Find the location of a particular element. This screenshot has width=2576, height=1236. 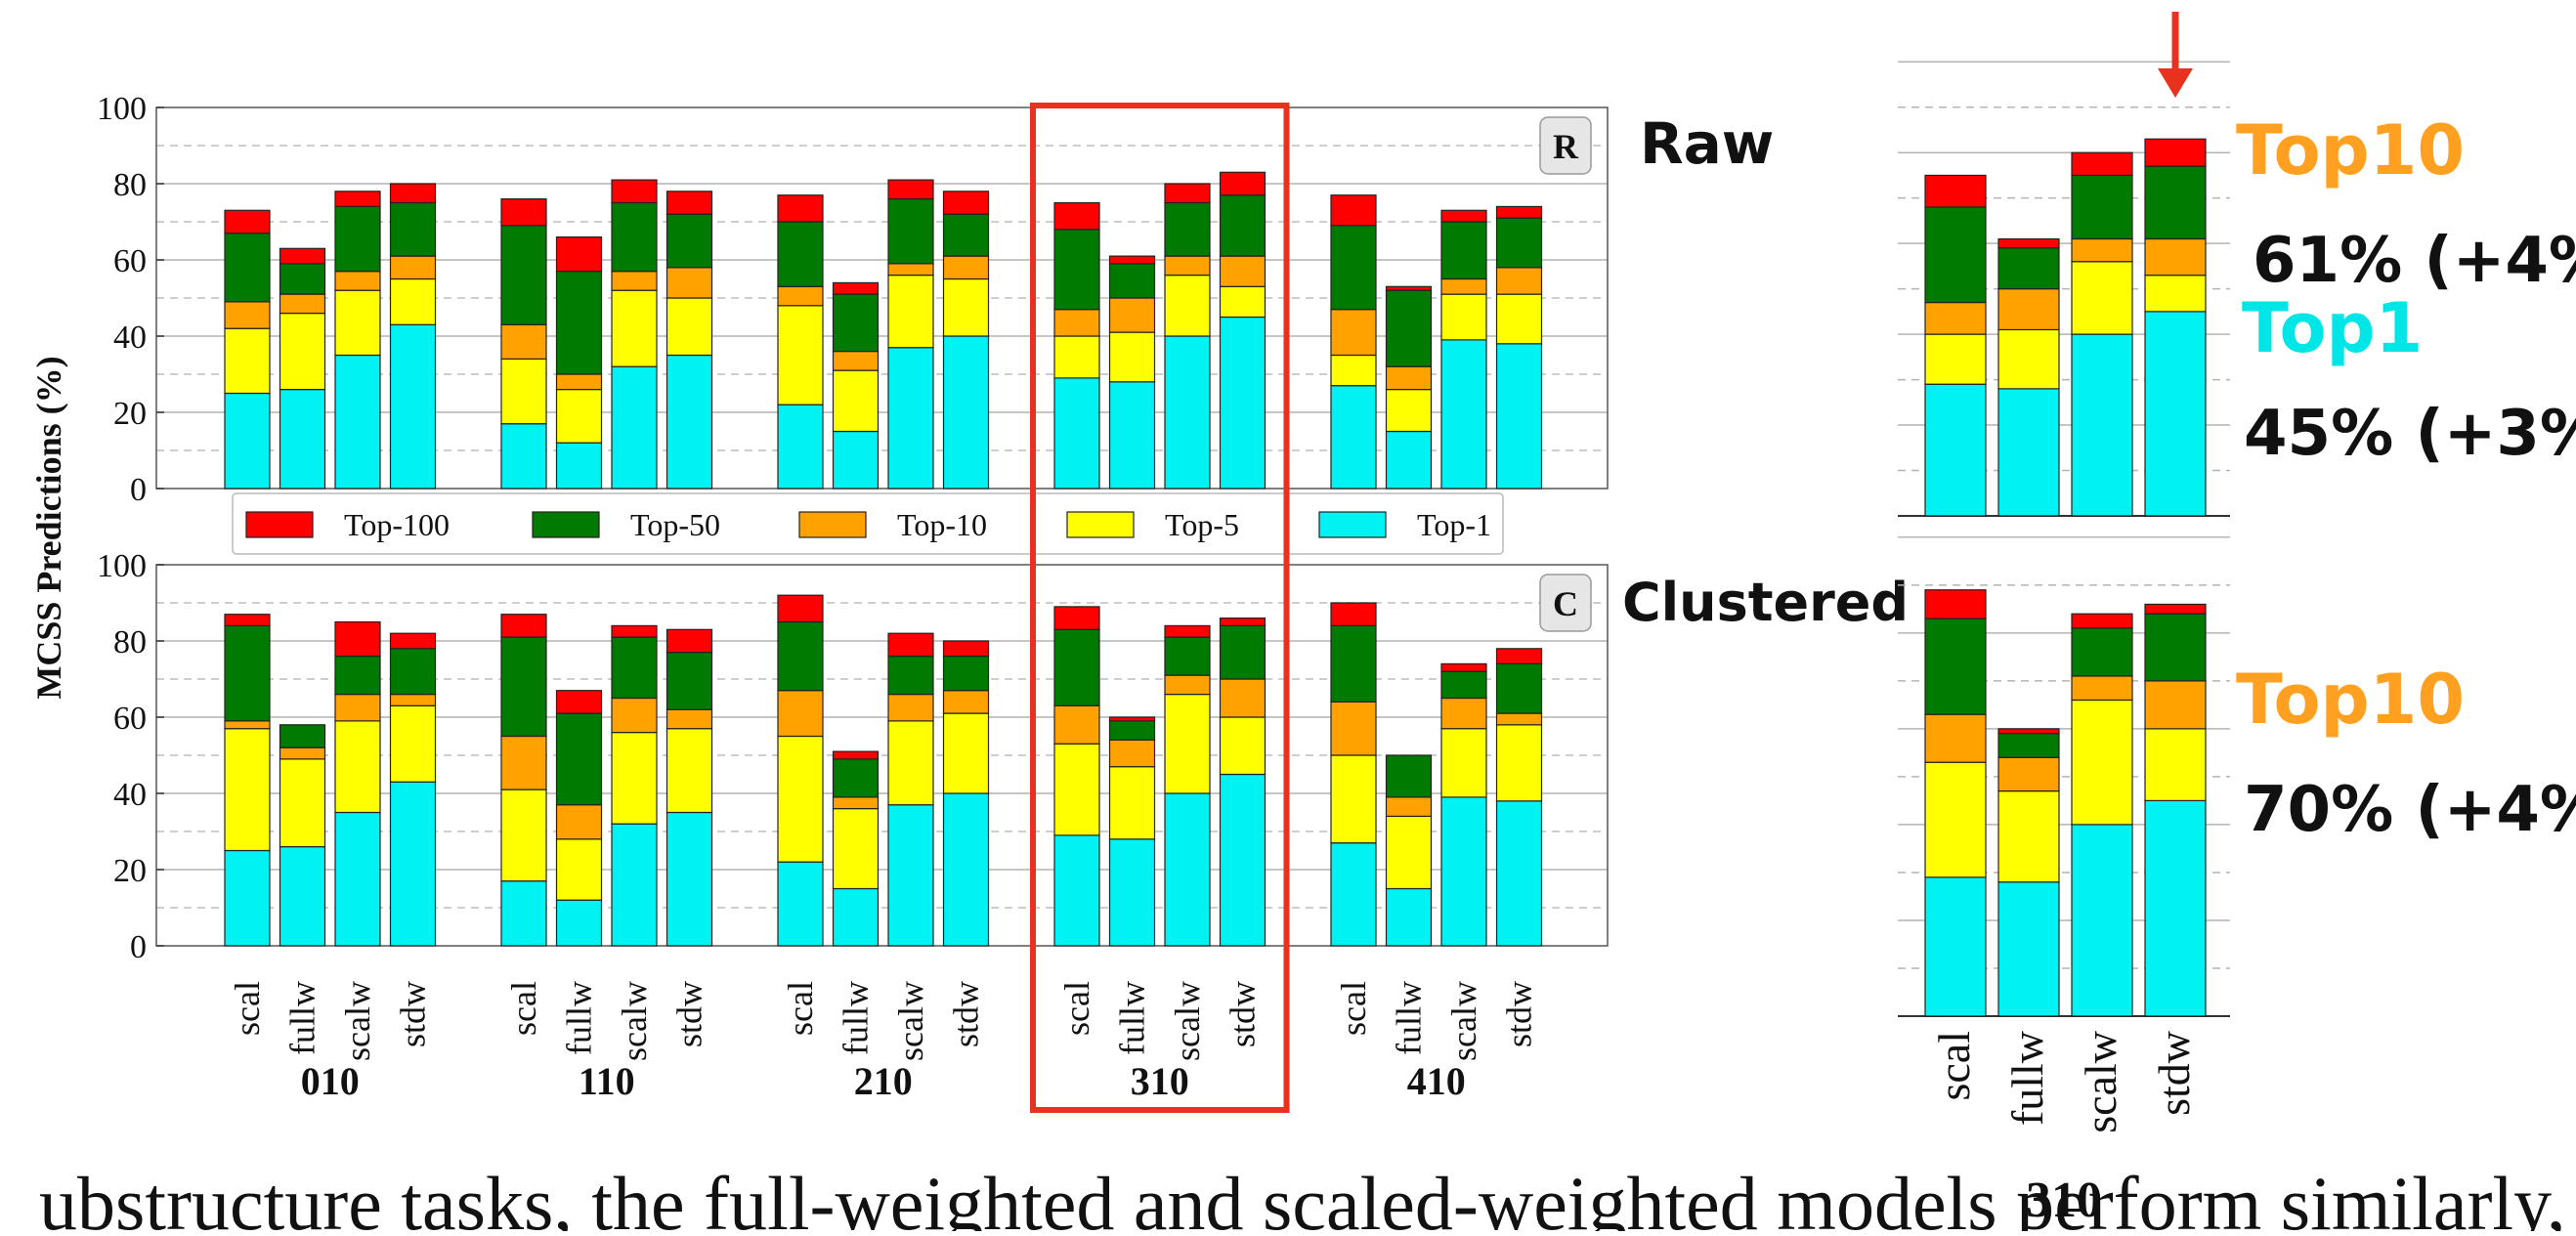

x-tick-label: scal is located at coordinates (1354, 1008).